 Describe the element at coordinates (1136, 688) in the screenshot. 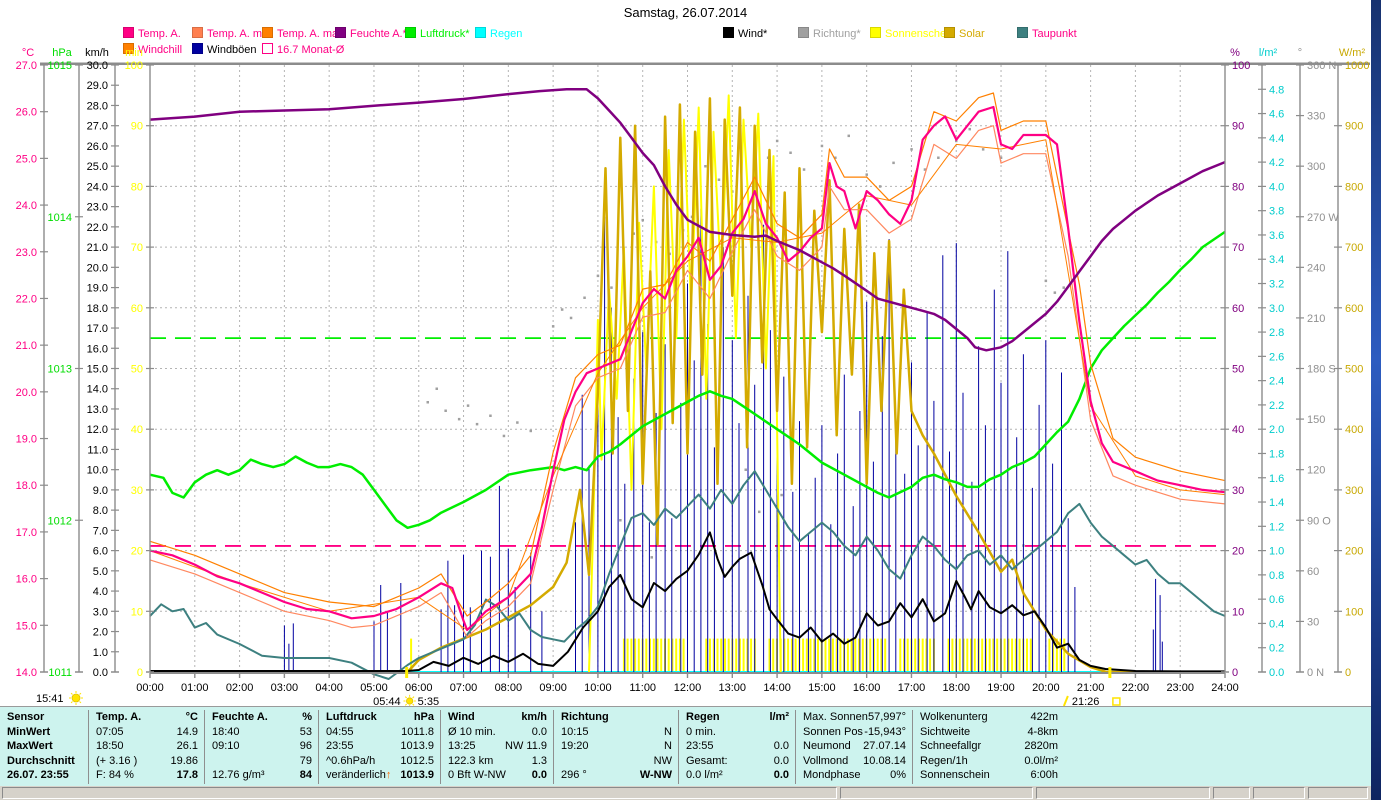

I see `hour-label: 22:00` at that location.